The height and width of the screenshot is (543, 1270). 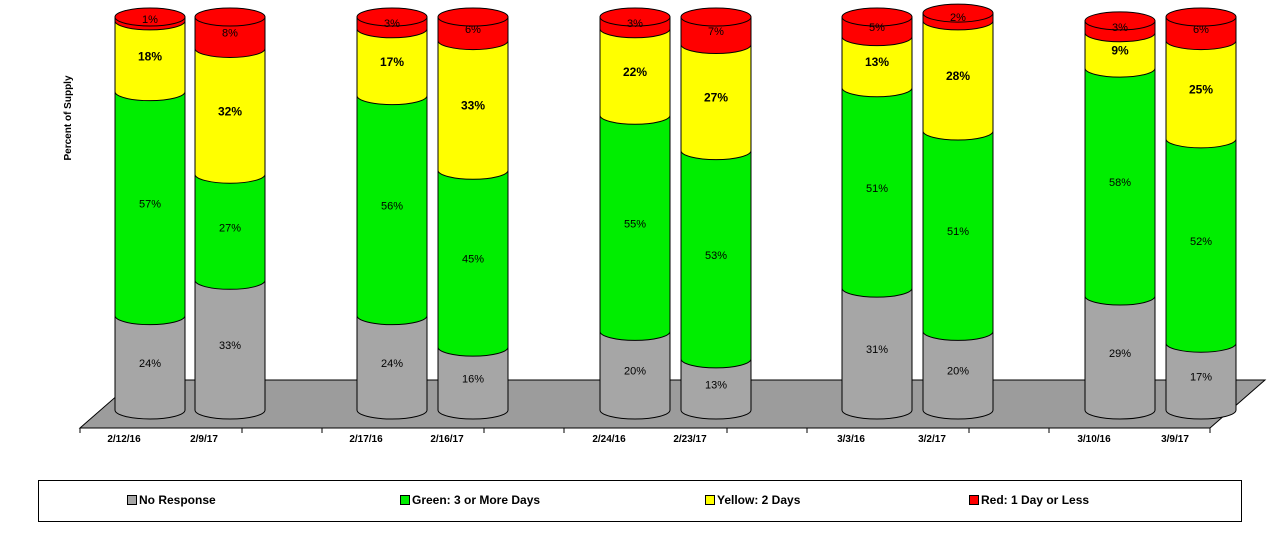 What do you see at coordinates (958, 76) in the screenshot?
I see `data-label: 28%` at bounding box center [958, 76].